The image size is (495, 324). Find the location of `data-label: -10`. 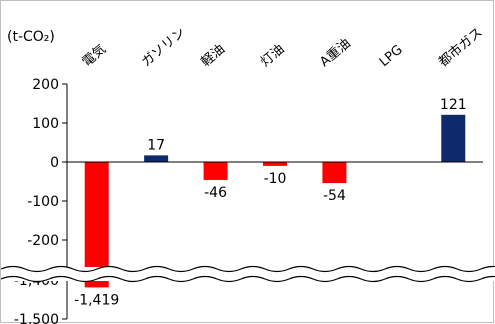

data-label: -10 is located at coordinates (275, 179).